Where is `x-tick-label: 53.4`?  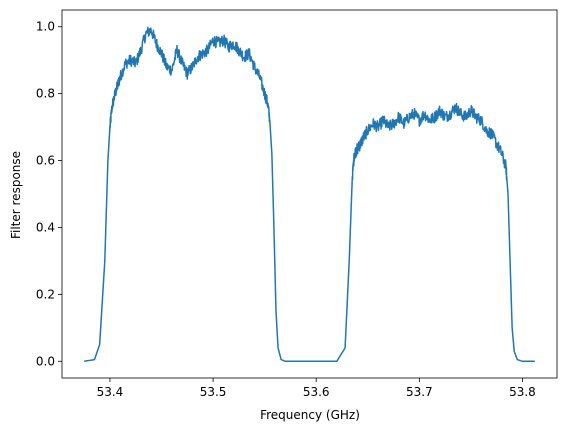
x-tick-label: 53.4 is located at coordinates (110, 392).